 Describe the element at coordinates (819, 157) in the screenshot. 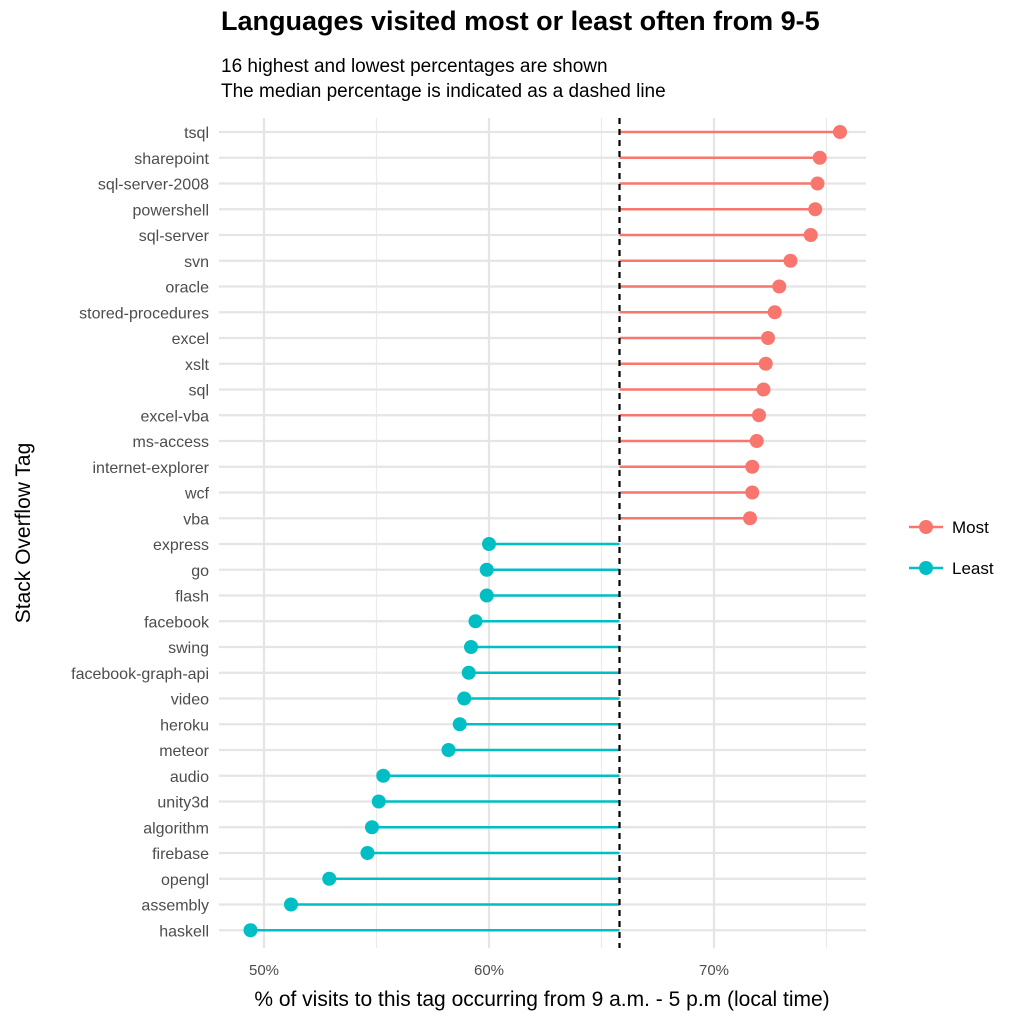

I see `lollipop-point-sharepoint` at that location.